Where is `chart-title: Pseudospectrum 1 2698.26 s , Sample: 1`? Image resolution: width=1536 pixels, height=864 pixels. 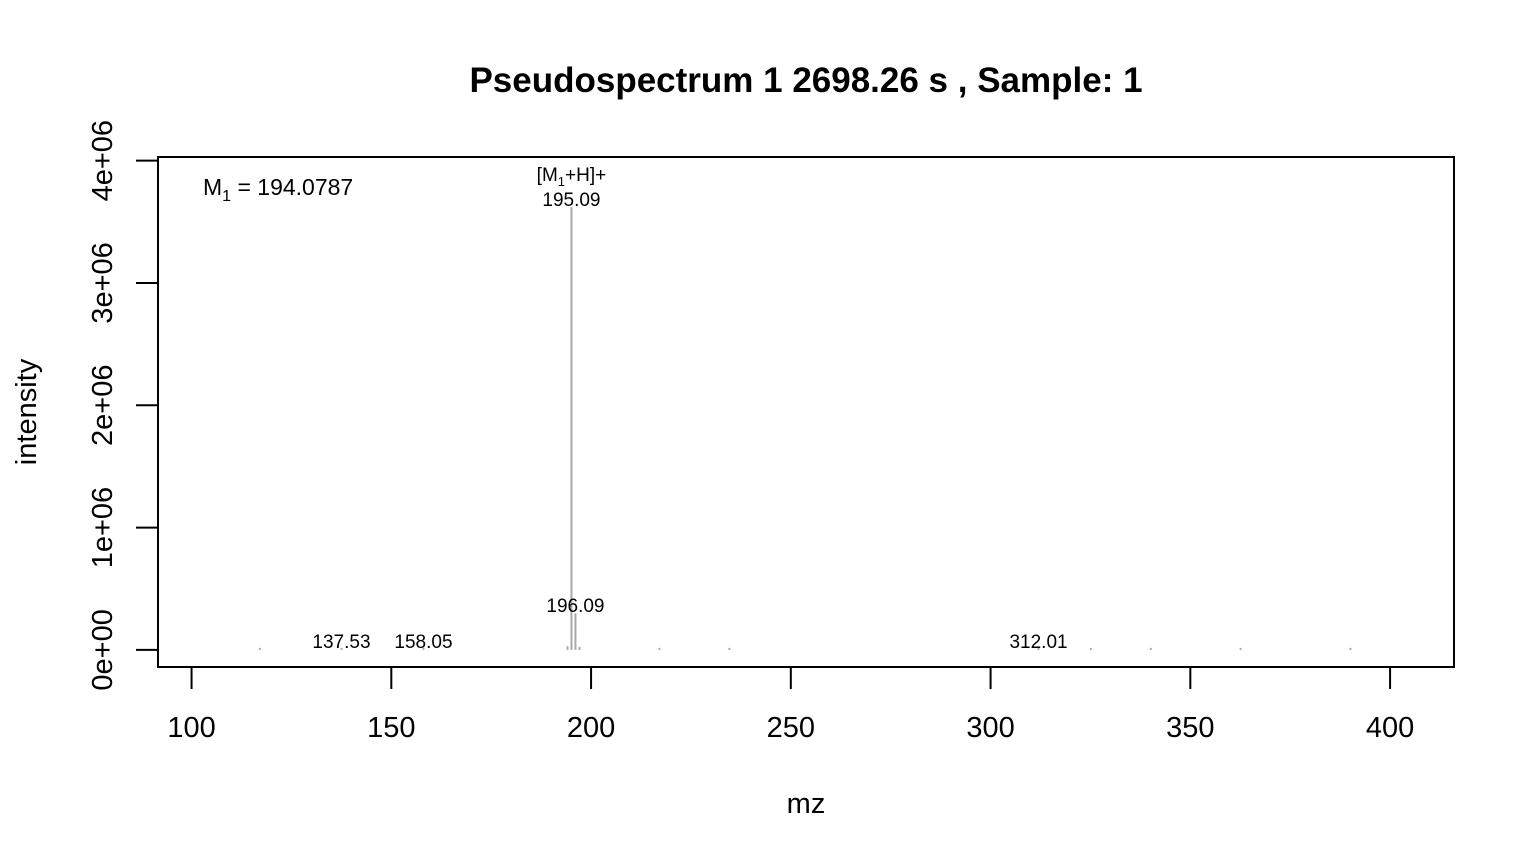 chart-title: Pseudospectrum 1 2698.26 s , Sample: 1 is located at coordinates (805, 80).